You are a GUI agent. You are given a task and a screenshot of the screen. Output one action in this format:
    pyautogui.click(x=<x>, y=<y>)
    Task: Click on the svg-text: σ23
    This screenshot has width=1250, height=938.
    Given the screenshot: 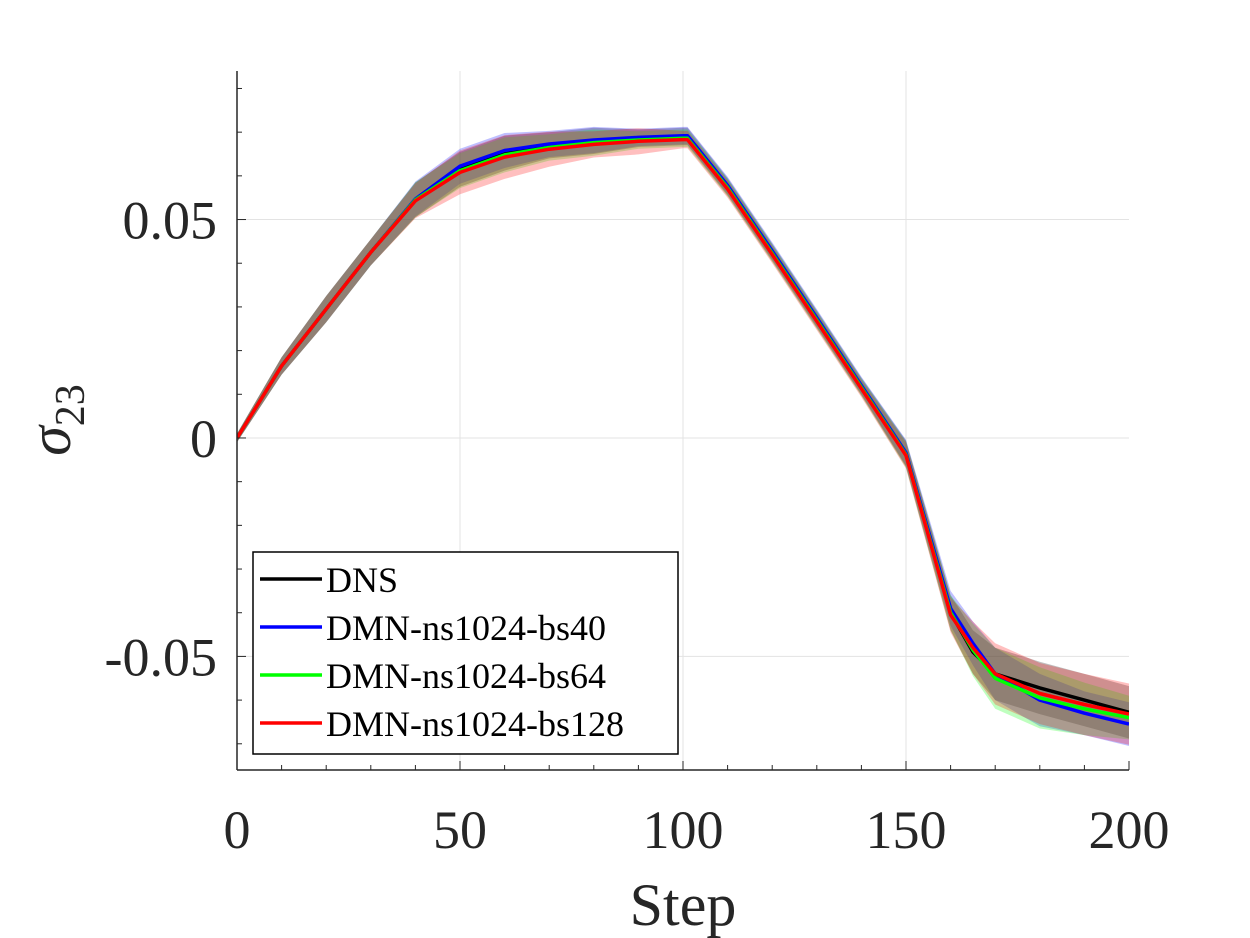 What is the action you would take?
    pyautogui.click(x=55, y=420)
    